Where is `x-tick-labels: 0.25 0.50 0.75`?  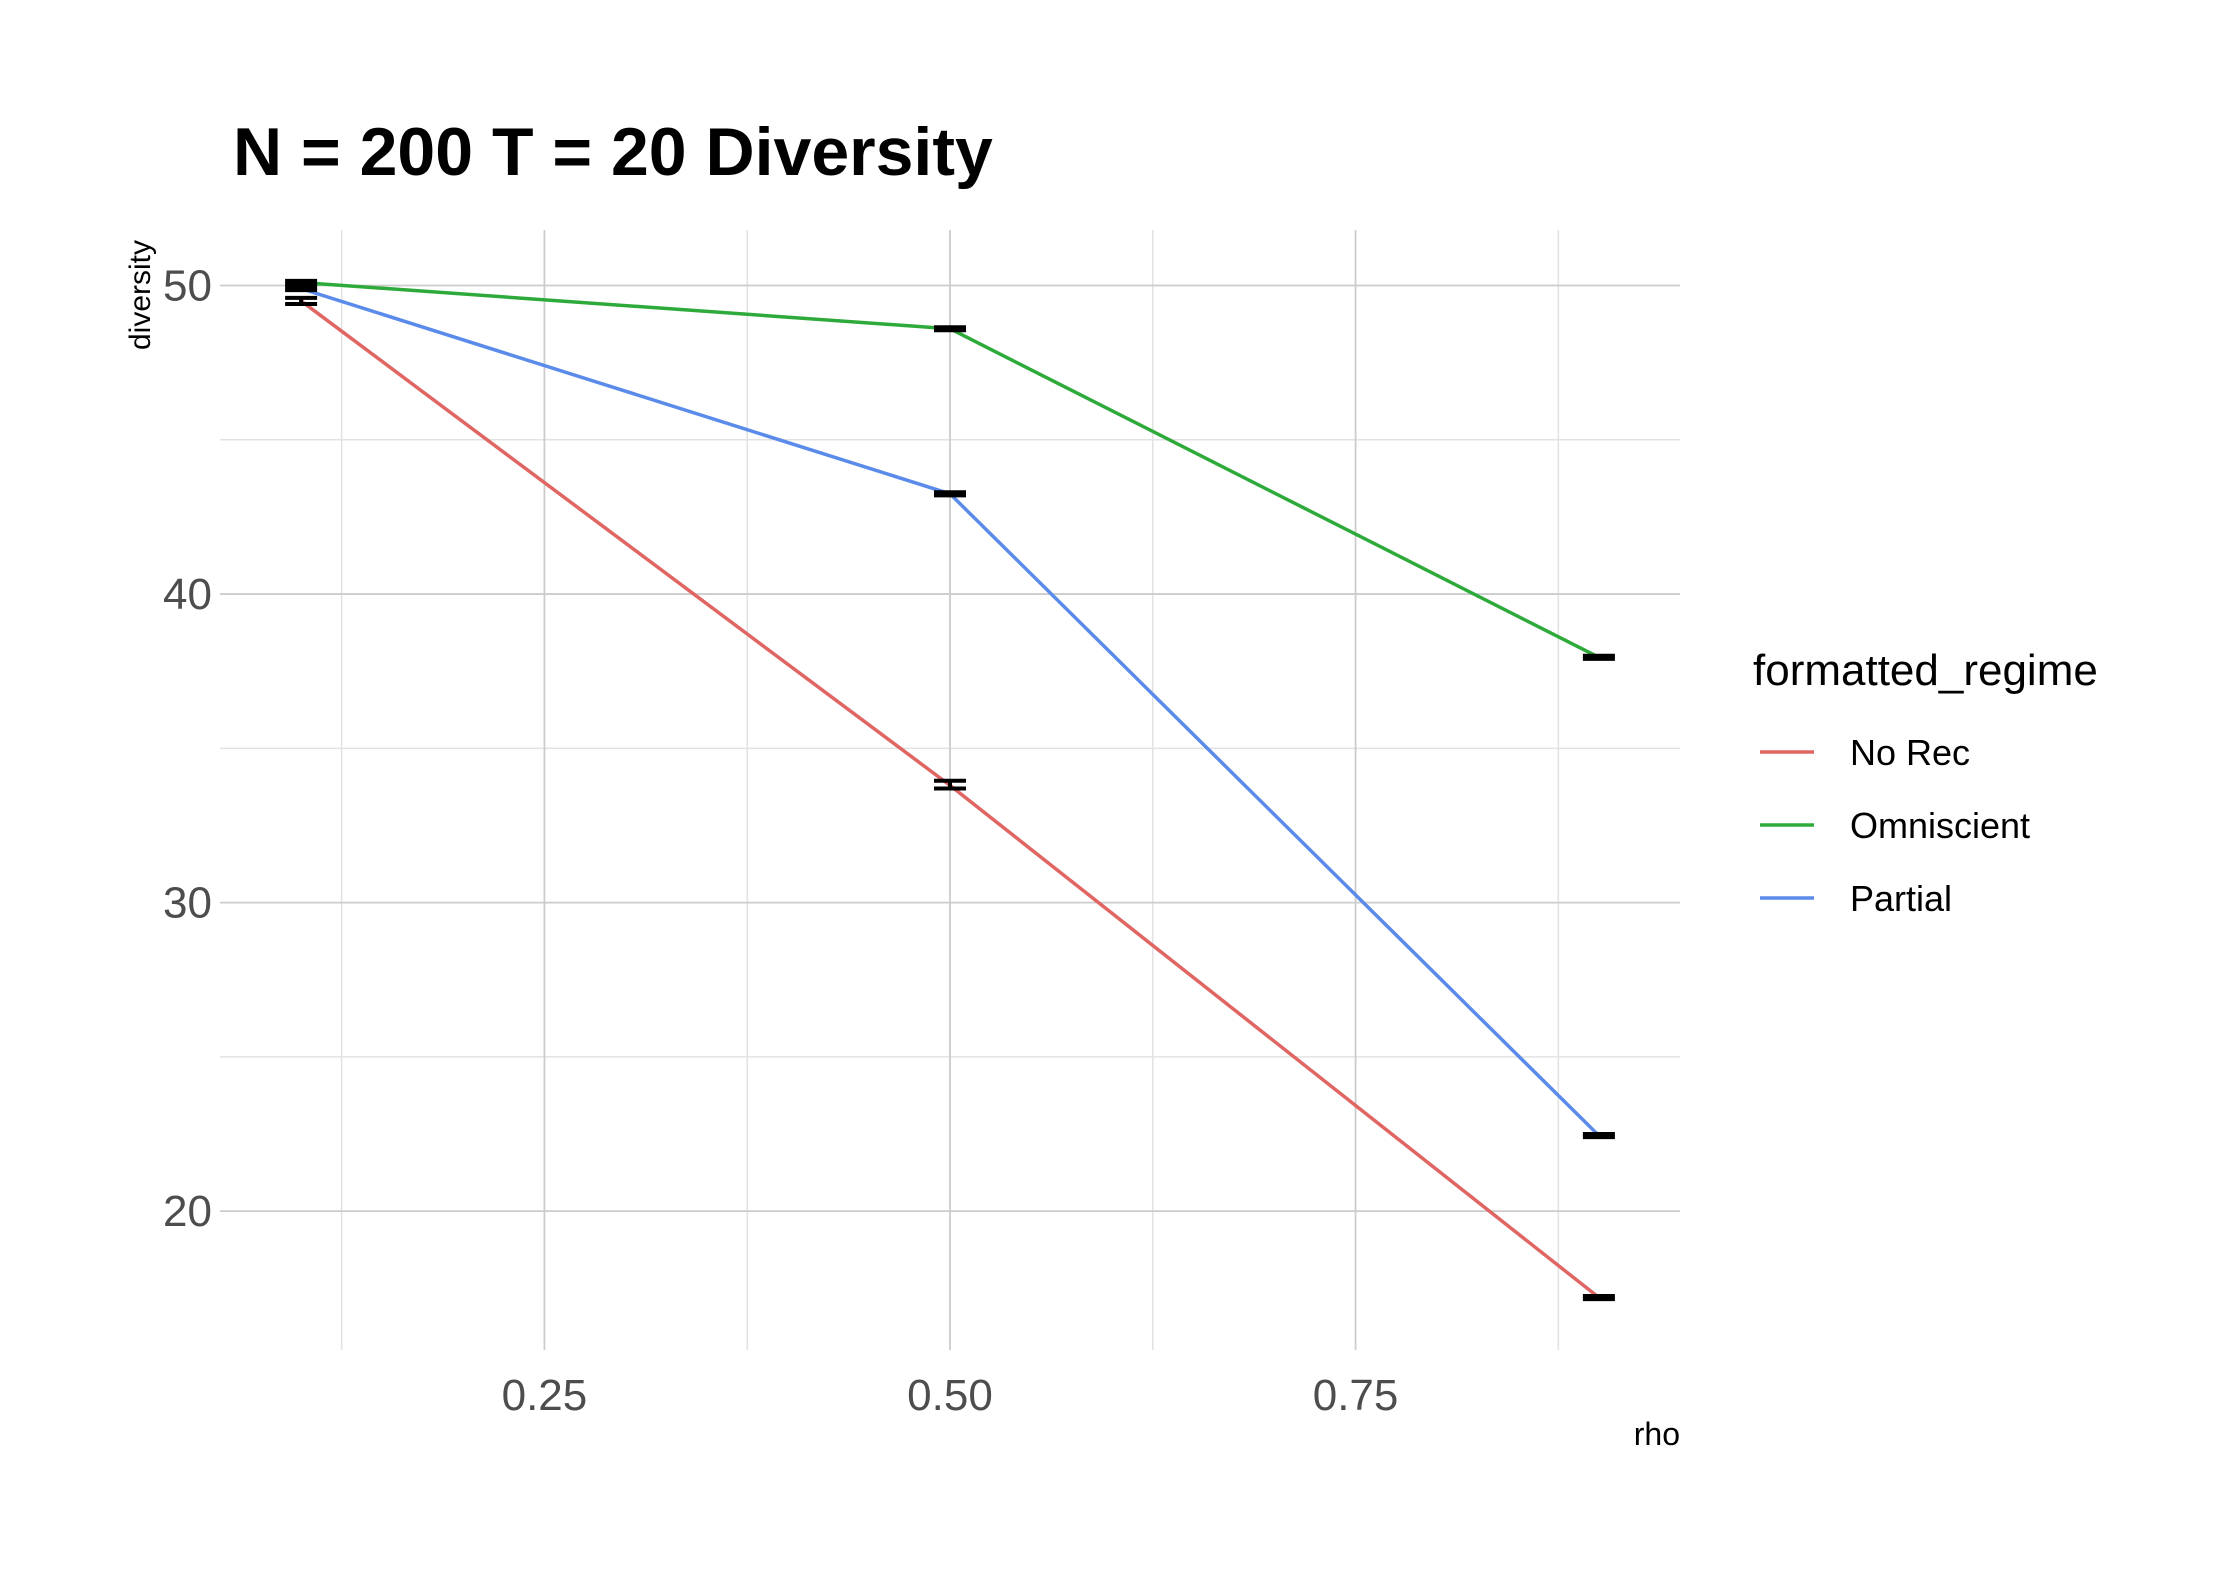 x-tick-labels: 0.25 0.50 0.75 is located at coordinates (950, 1395).